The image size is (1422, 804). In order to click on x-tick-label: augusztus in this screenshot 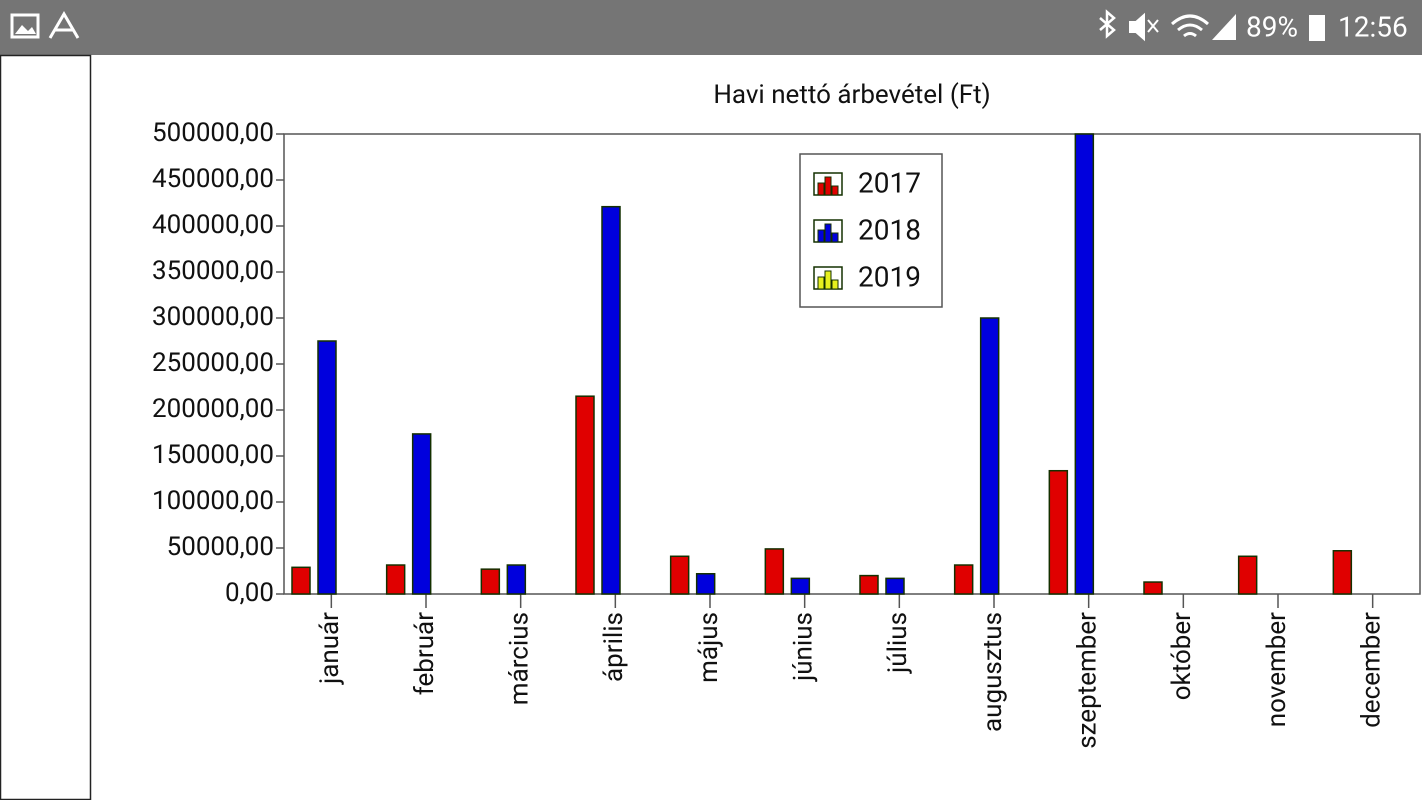, I will do `click(993, 672)`.